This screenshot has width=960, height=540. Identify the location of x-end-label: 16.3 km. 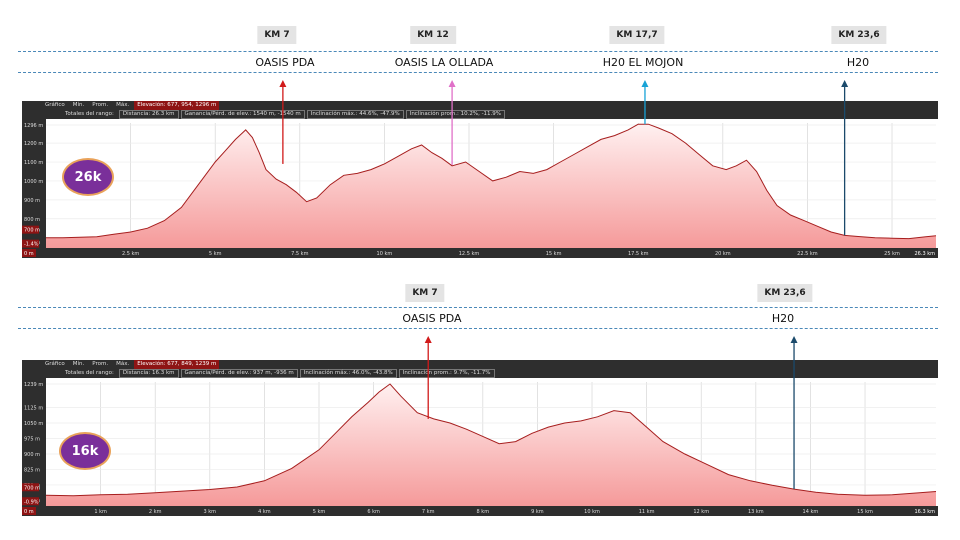
(925, 512).